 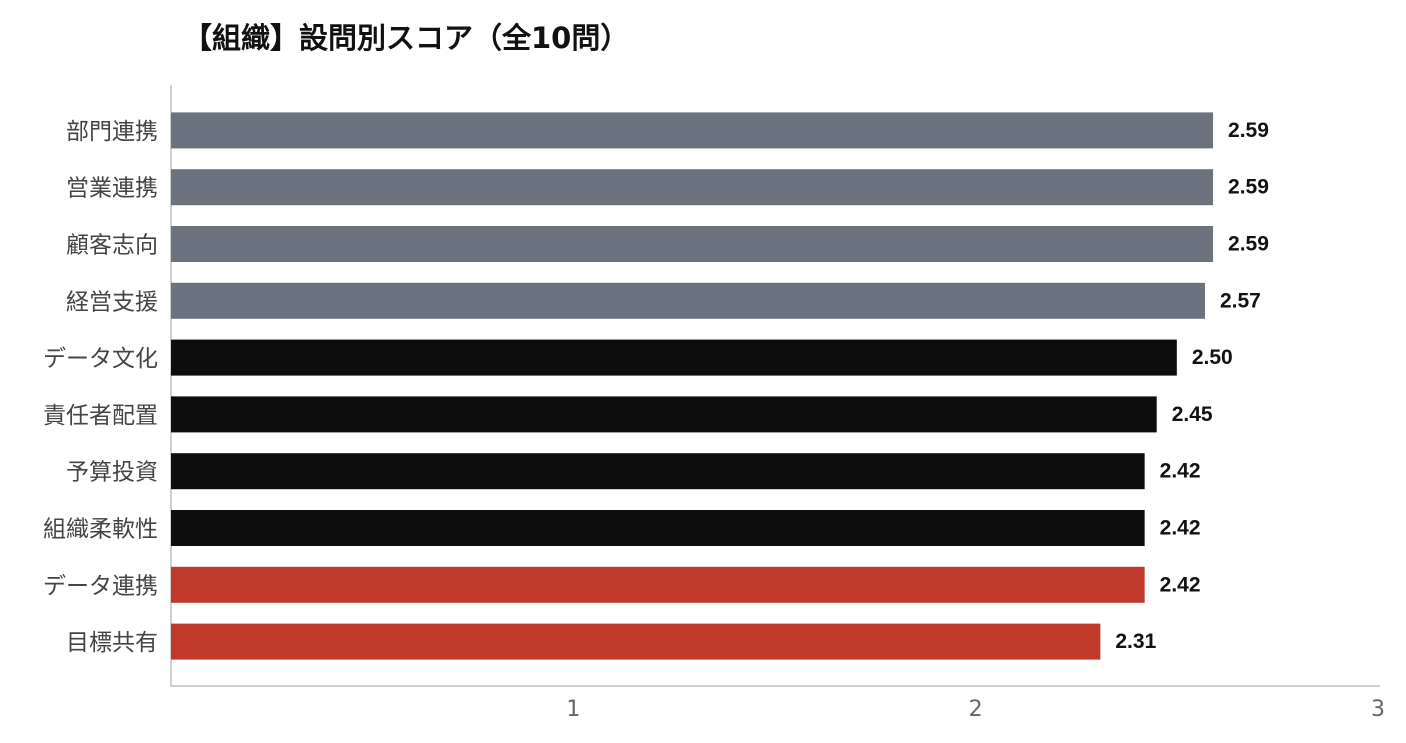 What do you see at coordinates (112, 132) in the screenshot?
I see `y-tick-label: 部門連携` at bounding box center [112, 132].